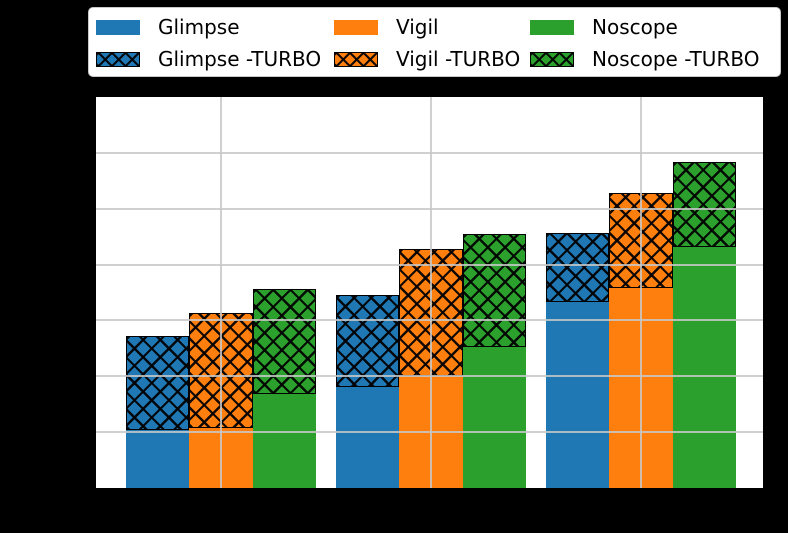  What do you see at coordinates (458, 59) in the screenshot?
I see `legend-label: Vigil -TURBO` at bounding box center [458, 59].